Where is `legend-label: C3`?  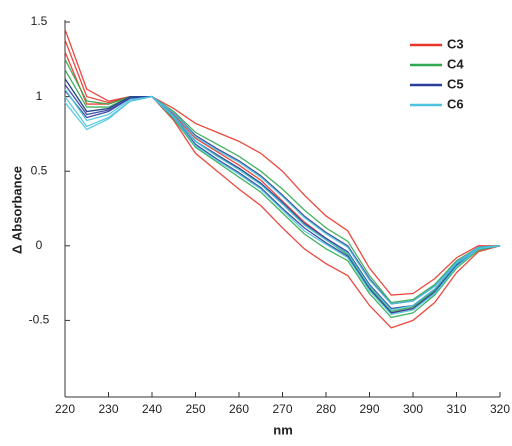 legend-label: C3 is located at coordinates (455, 43).